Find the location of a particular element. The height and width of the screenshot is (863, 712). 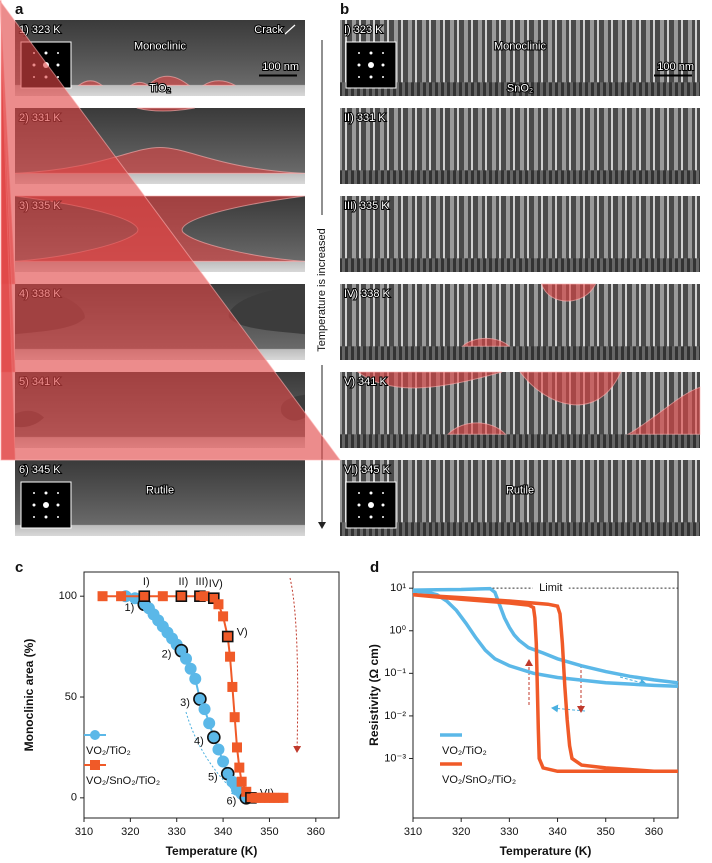

plot-frame is located at coordinates (545, 695).